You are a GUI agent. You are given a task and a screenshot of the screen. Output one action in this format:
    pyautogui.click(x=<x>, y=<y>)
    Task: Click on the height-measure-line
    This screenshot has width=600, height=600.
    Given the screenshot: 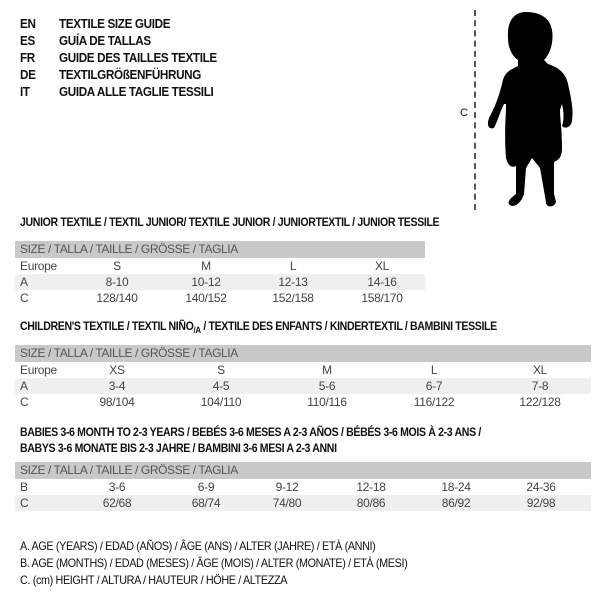 What is the action you would take?
    pyautogui.click(x=475, y=110)
    